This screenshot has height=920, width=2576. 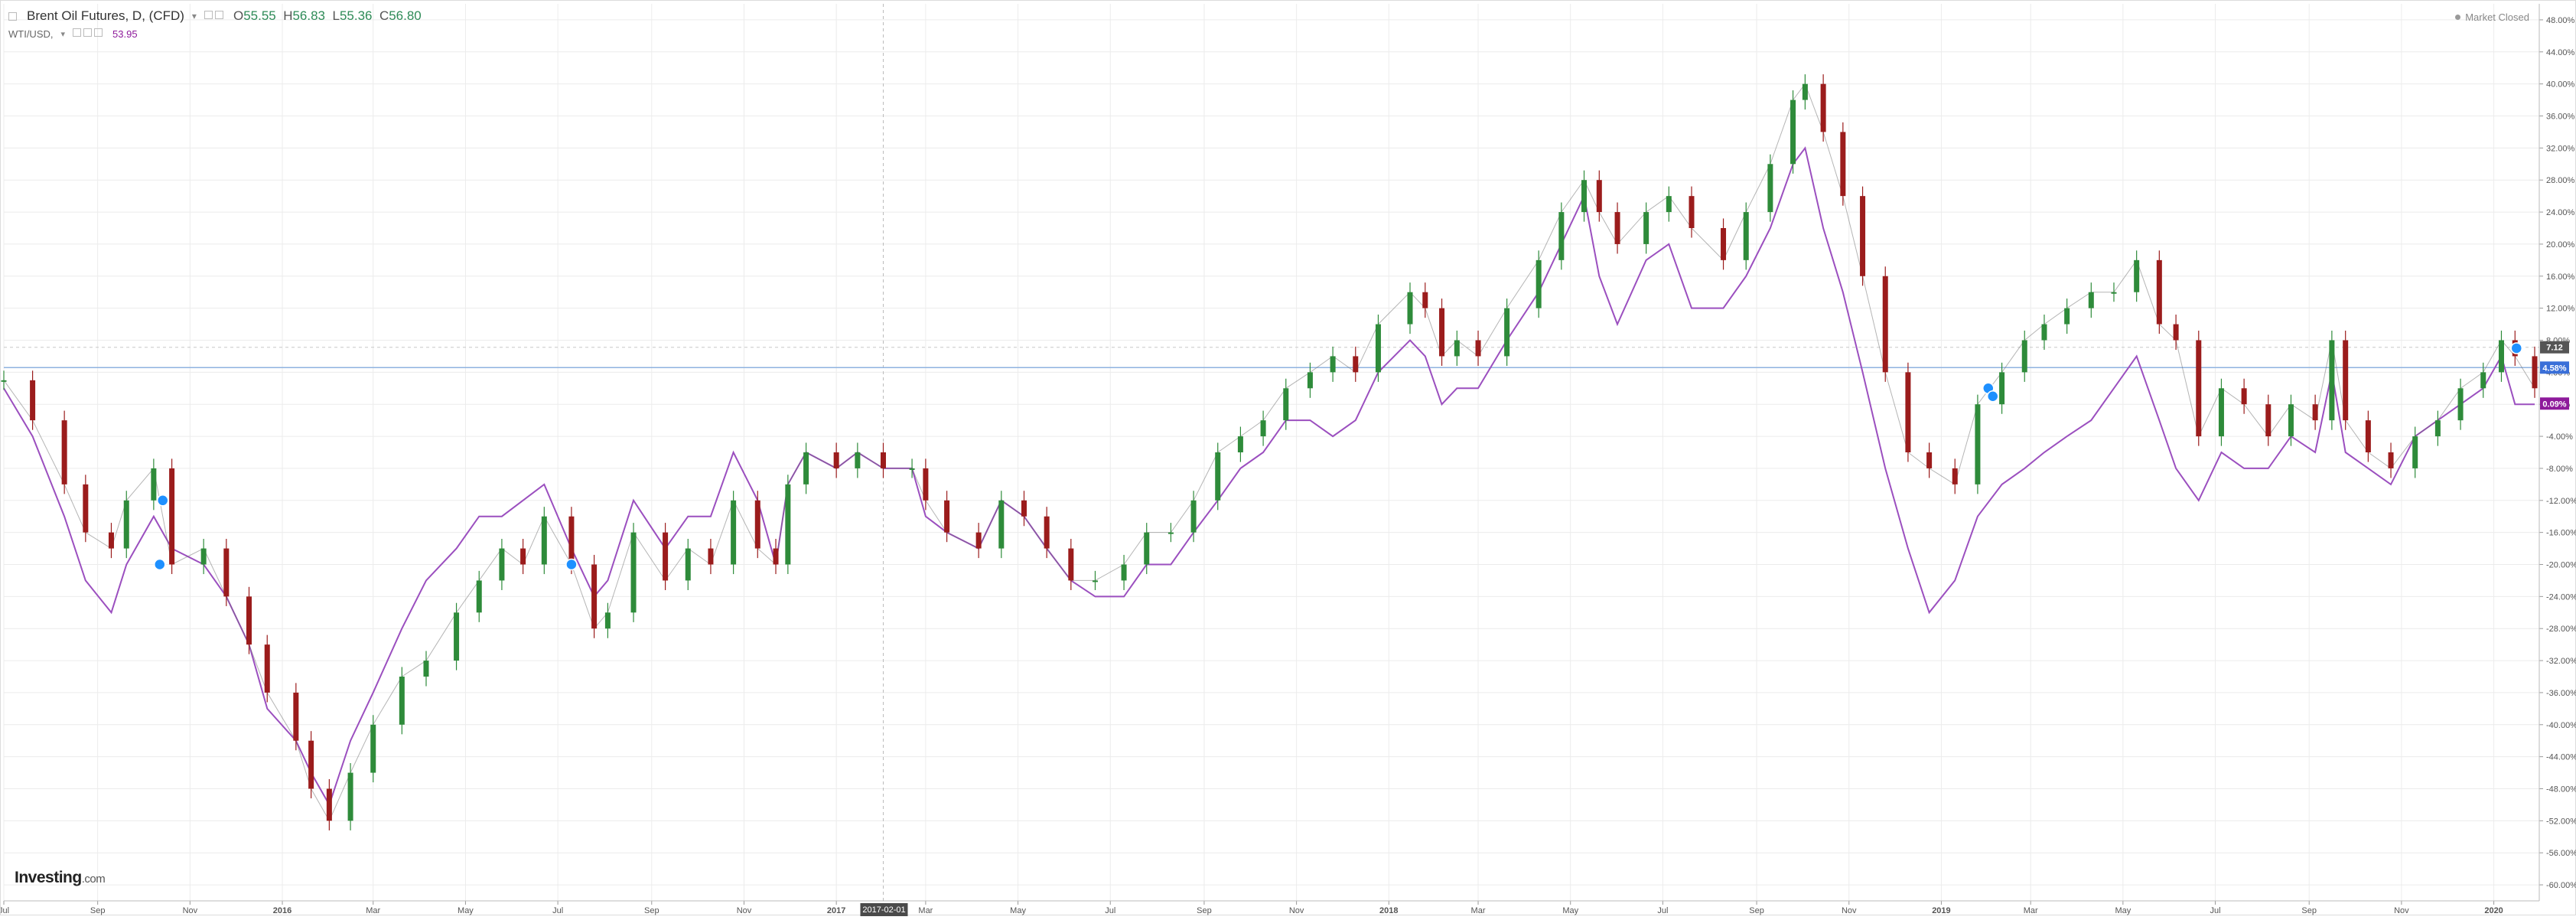 What do you see at coordinates (2554, 368) in the screenshot?
I see `price-label-text: 4.58%` at bounding box center [2554, 368].